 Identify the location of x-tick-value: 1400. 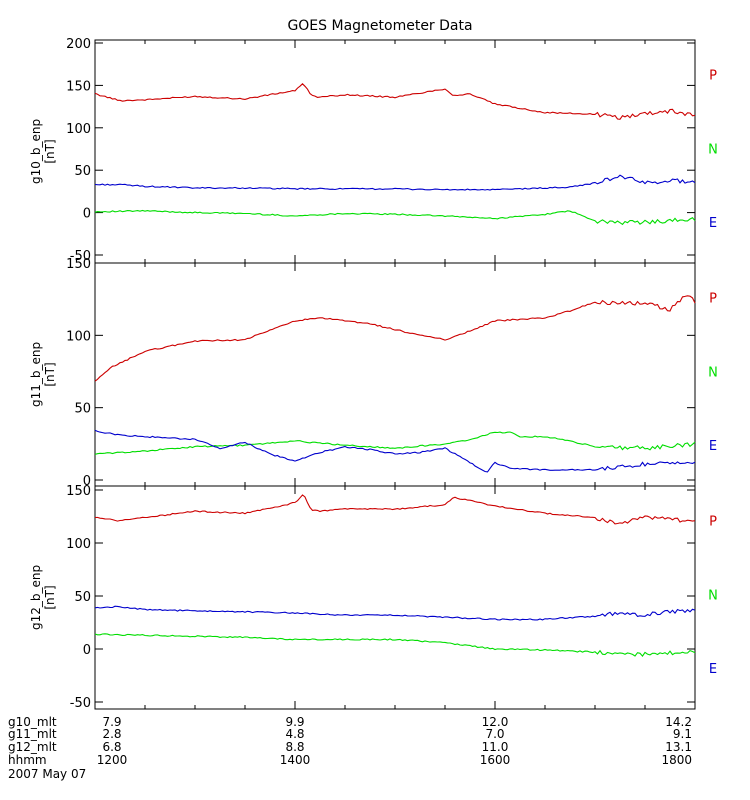
(295, 760).